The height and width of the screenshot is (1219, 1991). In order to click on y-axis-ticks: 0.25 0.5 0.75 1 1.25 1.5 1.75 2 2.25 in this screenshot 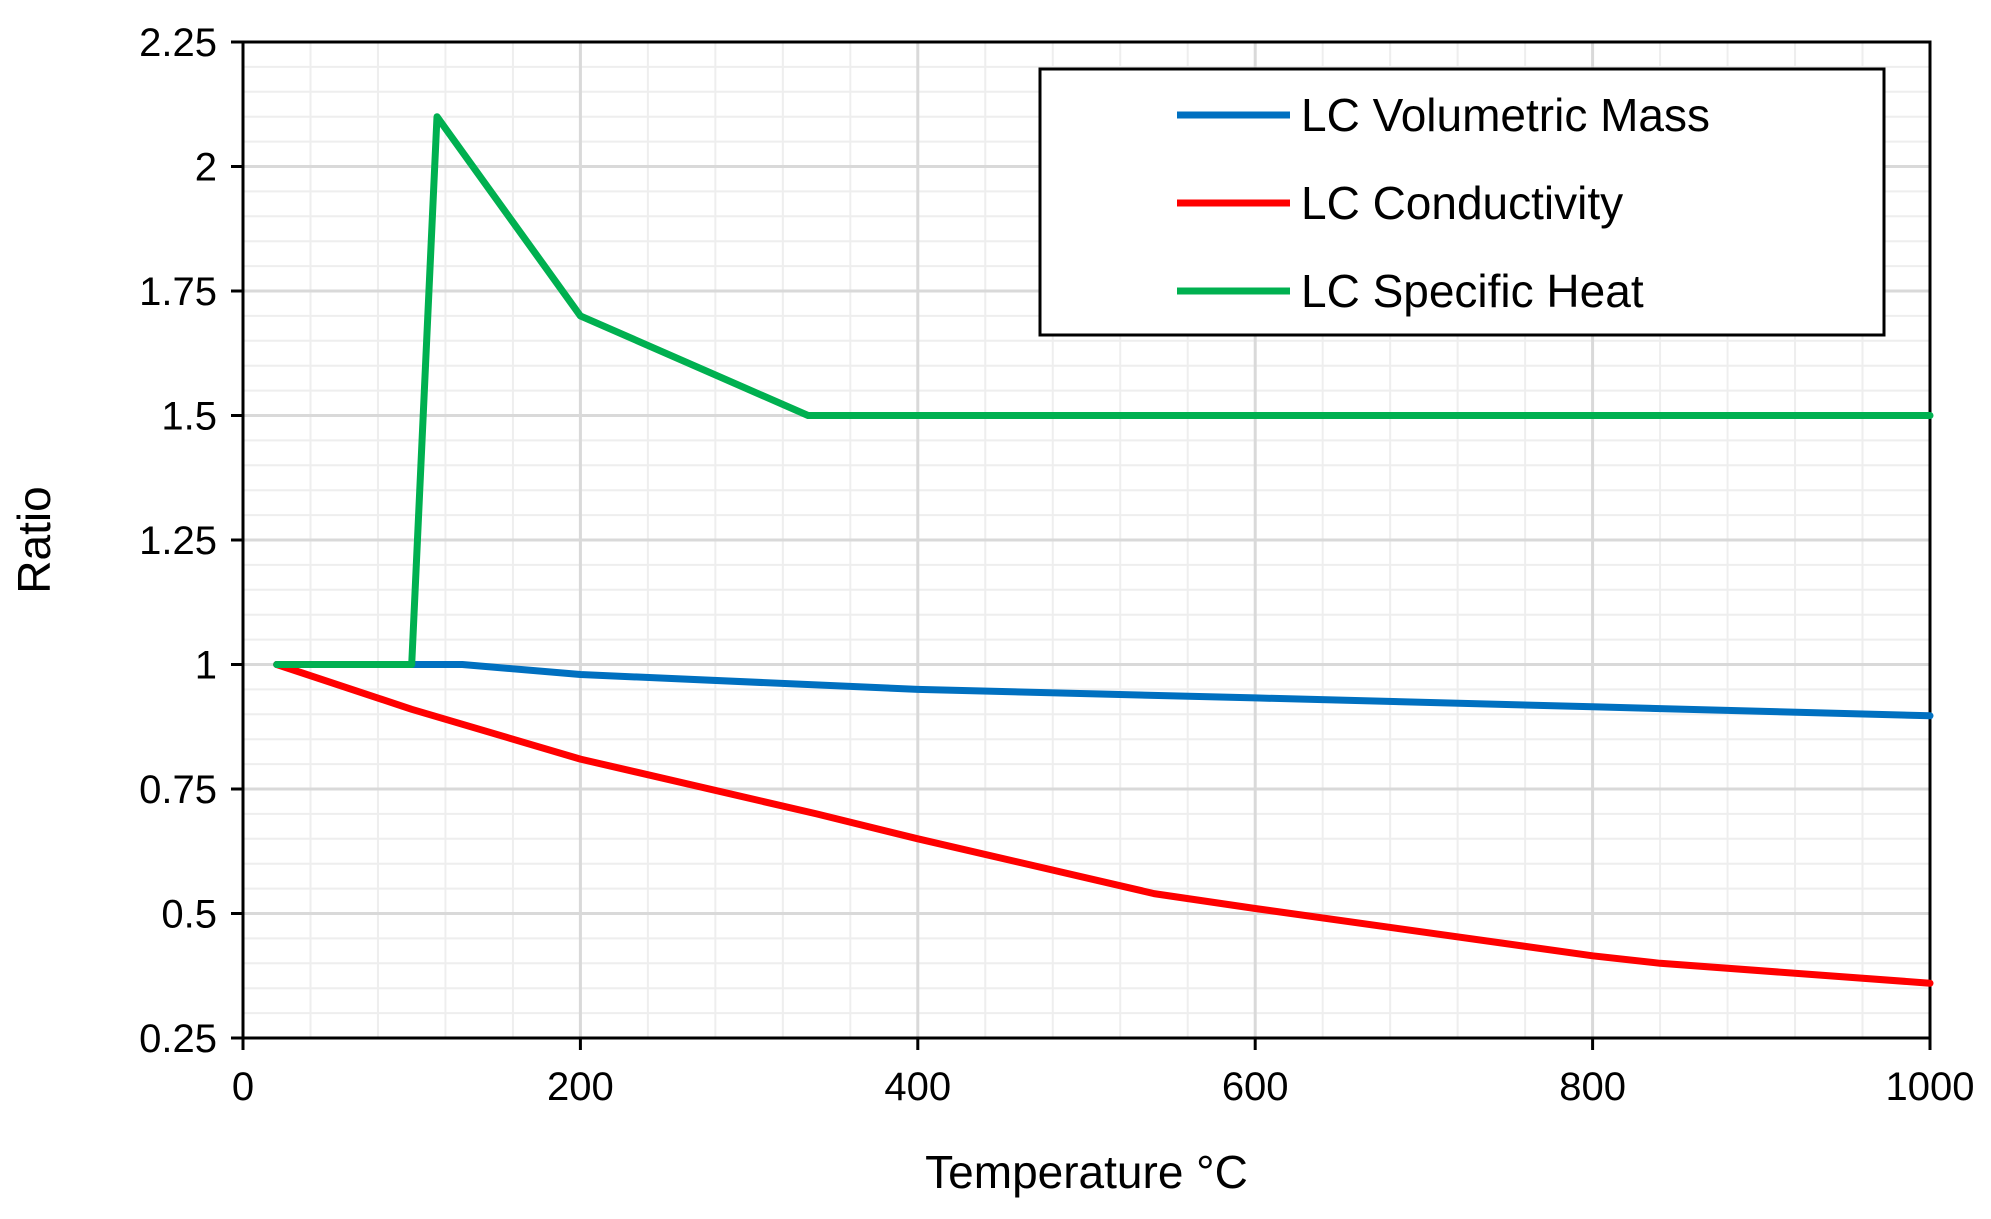, I will do `click(191, 541)`.